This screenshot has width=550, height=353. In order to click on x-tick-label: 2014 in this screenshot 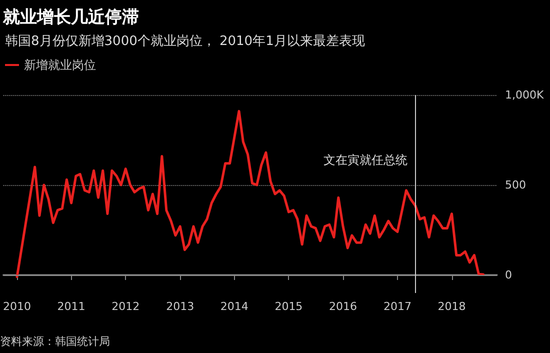, I will do `click(234, 306)`.